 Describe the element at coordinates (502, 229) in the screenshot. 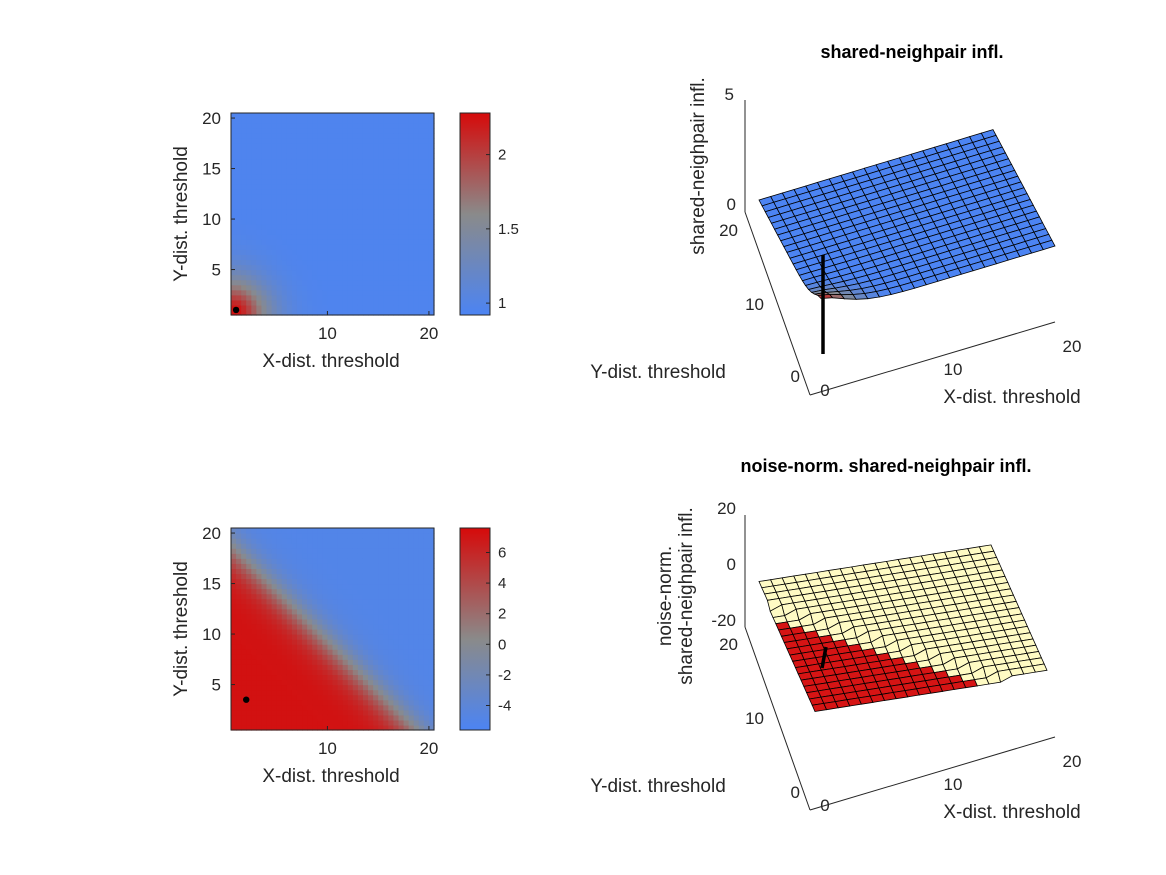

I see `colorbar-ticks-top: 11.52` at that location.